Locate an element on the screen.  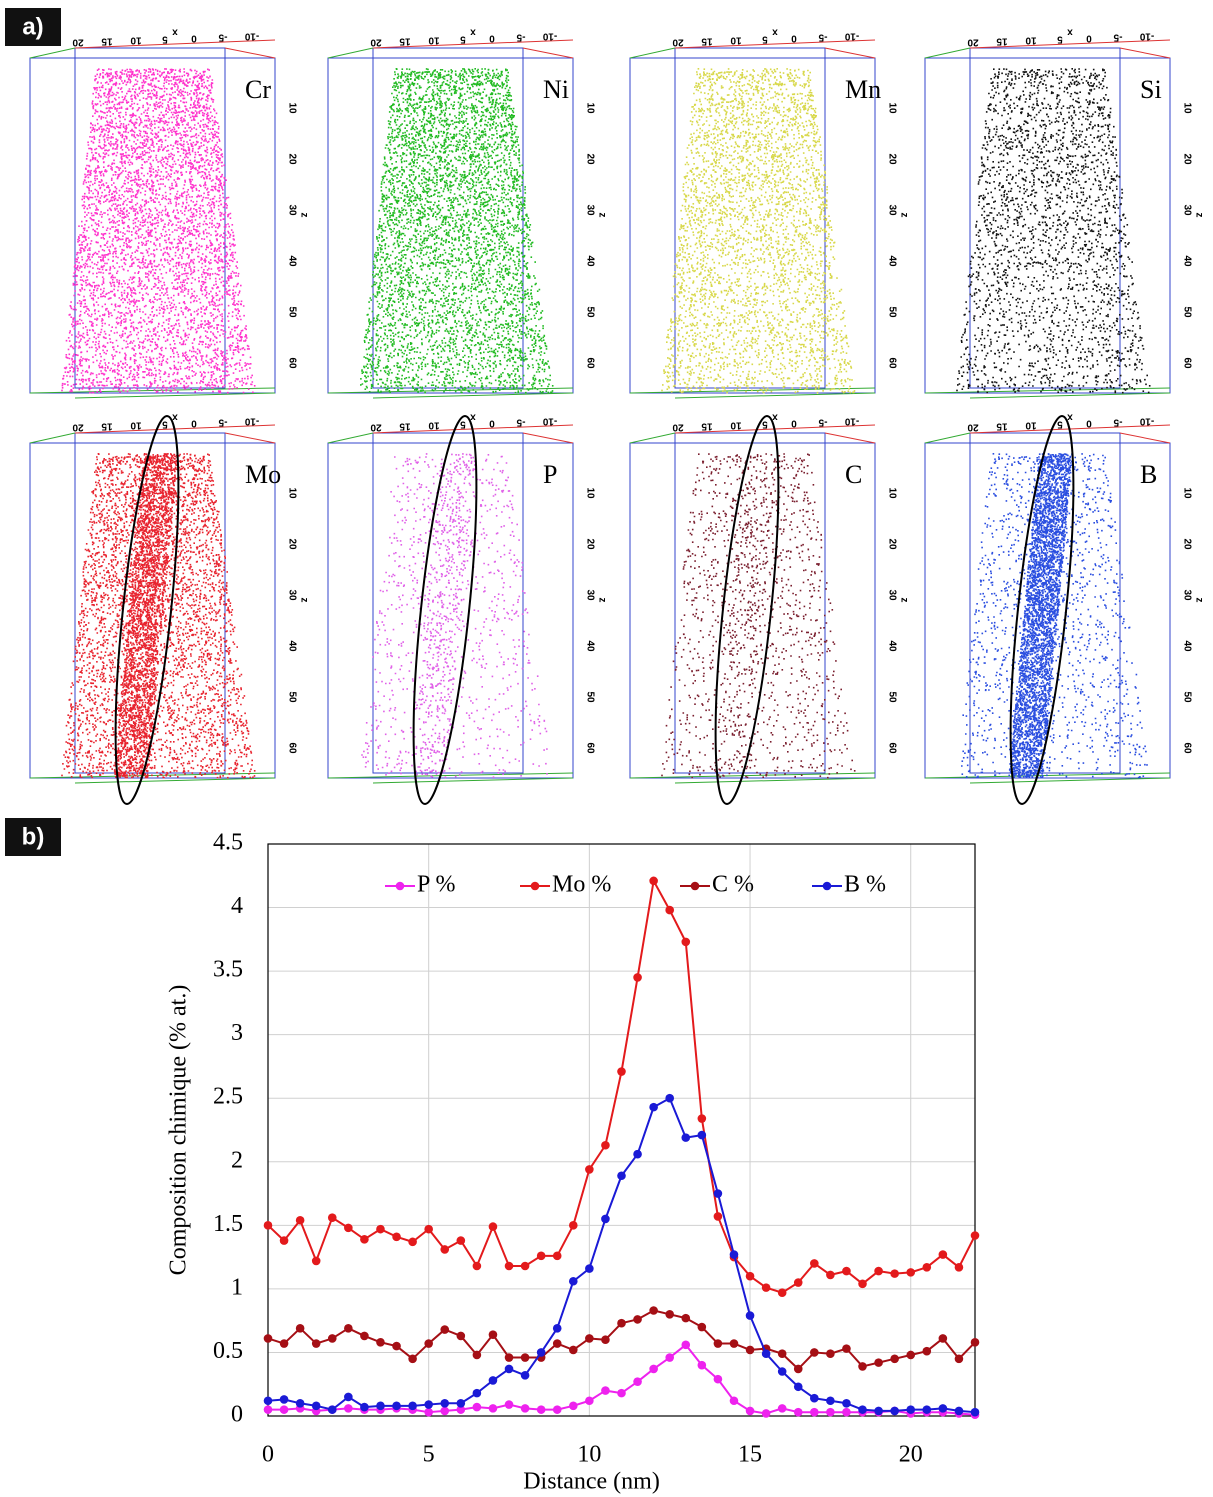
x-tick-label: -5 is located at coordinates (222, 36).